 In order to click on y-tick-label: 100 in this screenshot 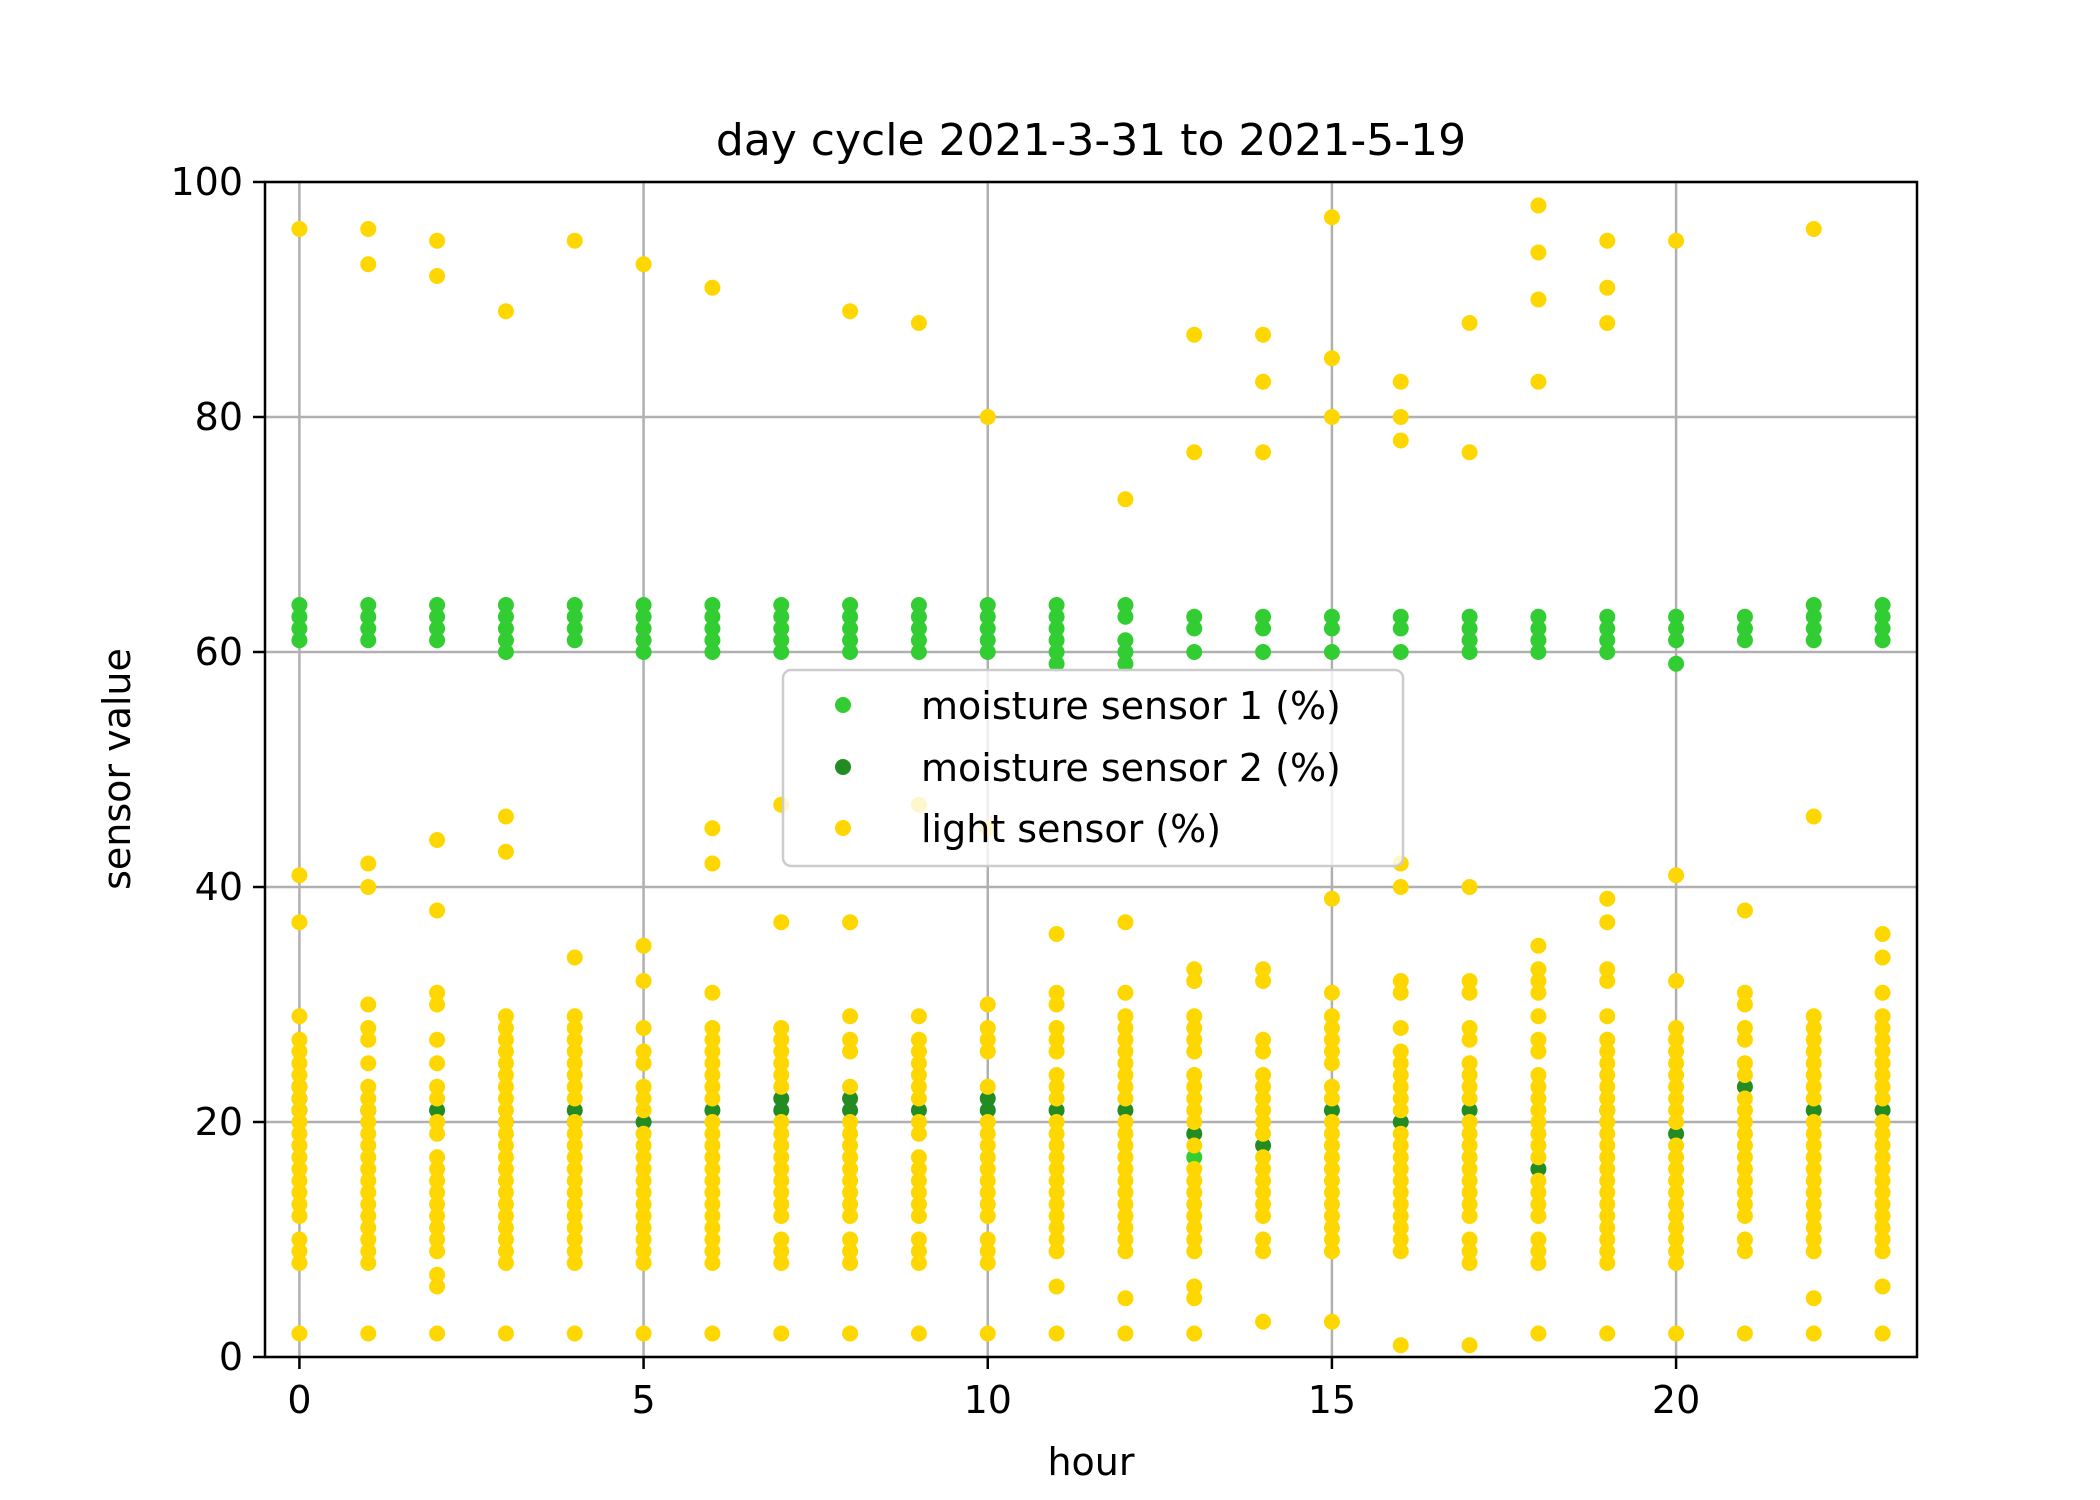, I will do `click(206, 182)`.